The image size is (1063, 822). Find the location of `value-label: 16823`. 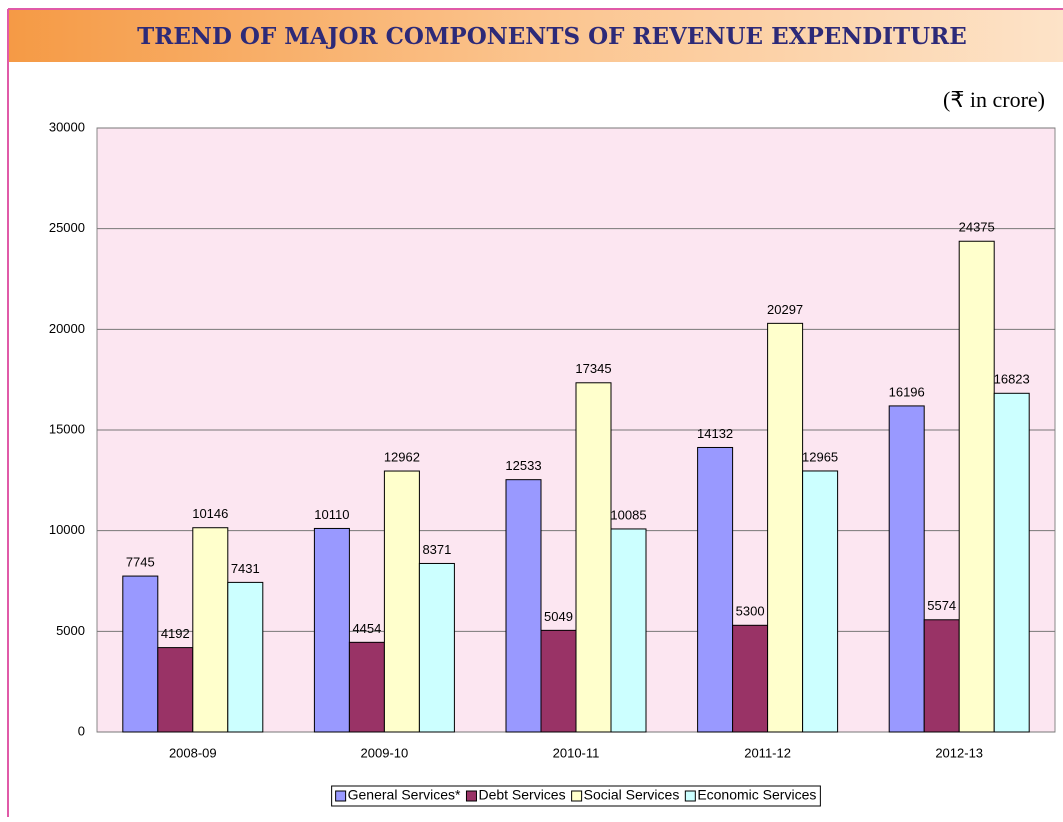

value-label: 16823 is located at coordinates (1012, 379).